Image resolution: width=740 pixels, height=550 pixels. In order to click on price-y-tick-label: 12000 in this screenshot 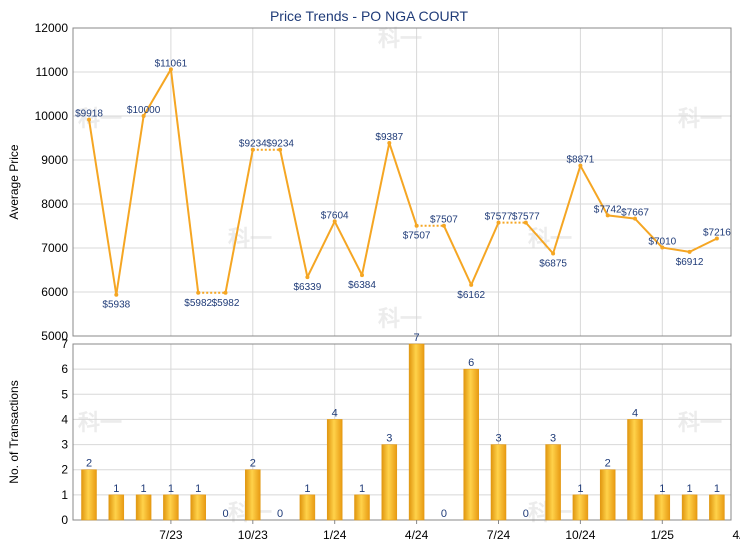, I will do `click(52, 28)`.